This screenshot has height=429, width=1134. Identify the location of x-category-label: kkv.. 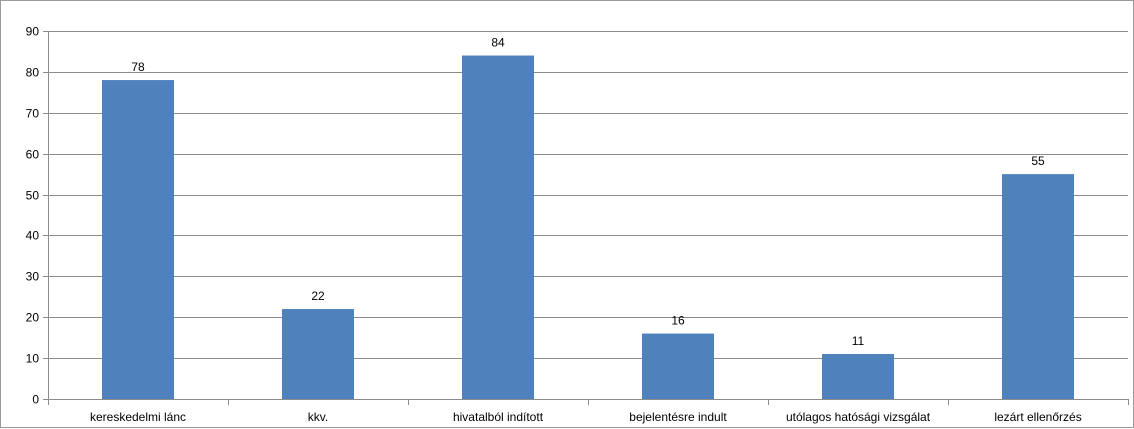
(318, 417).